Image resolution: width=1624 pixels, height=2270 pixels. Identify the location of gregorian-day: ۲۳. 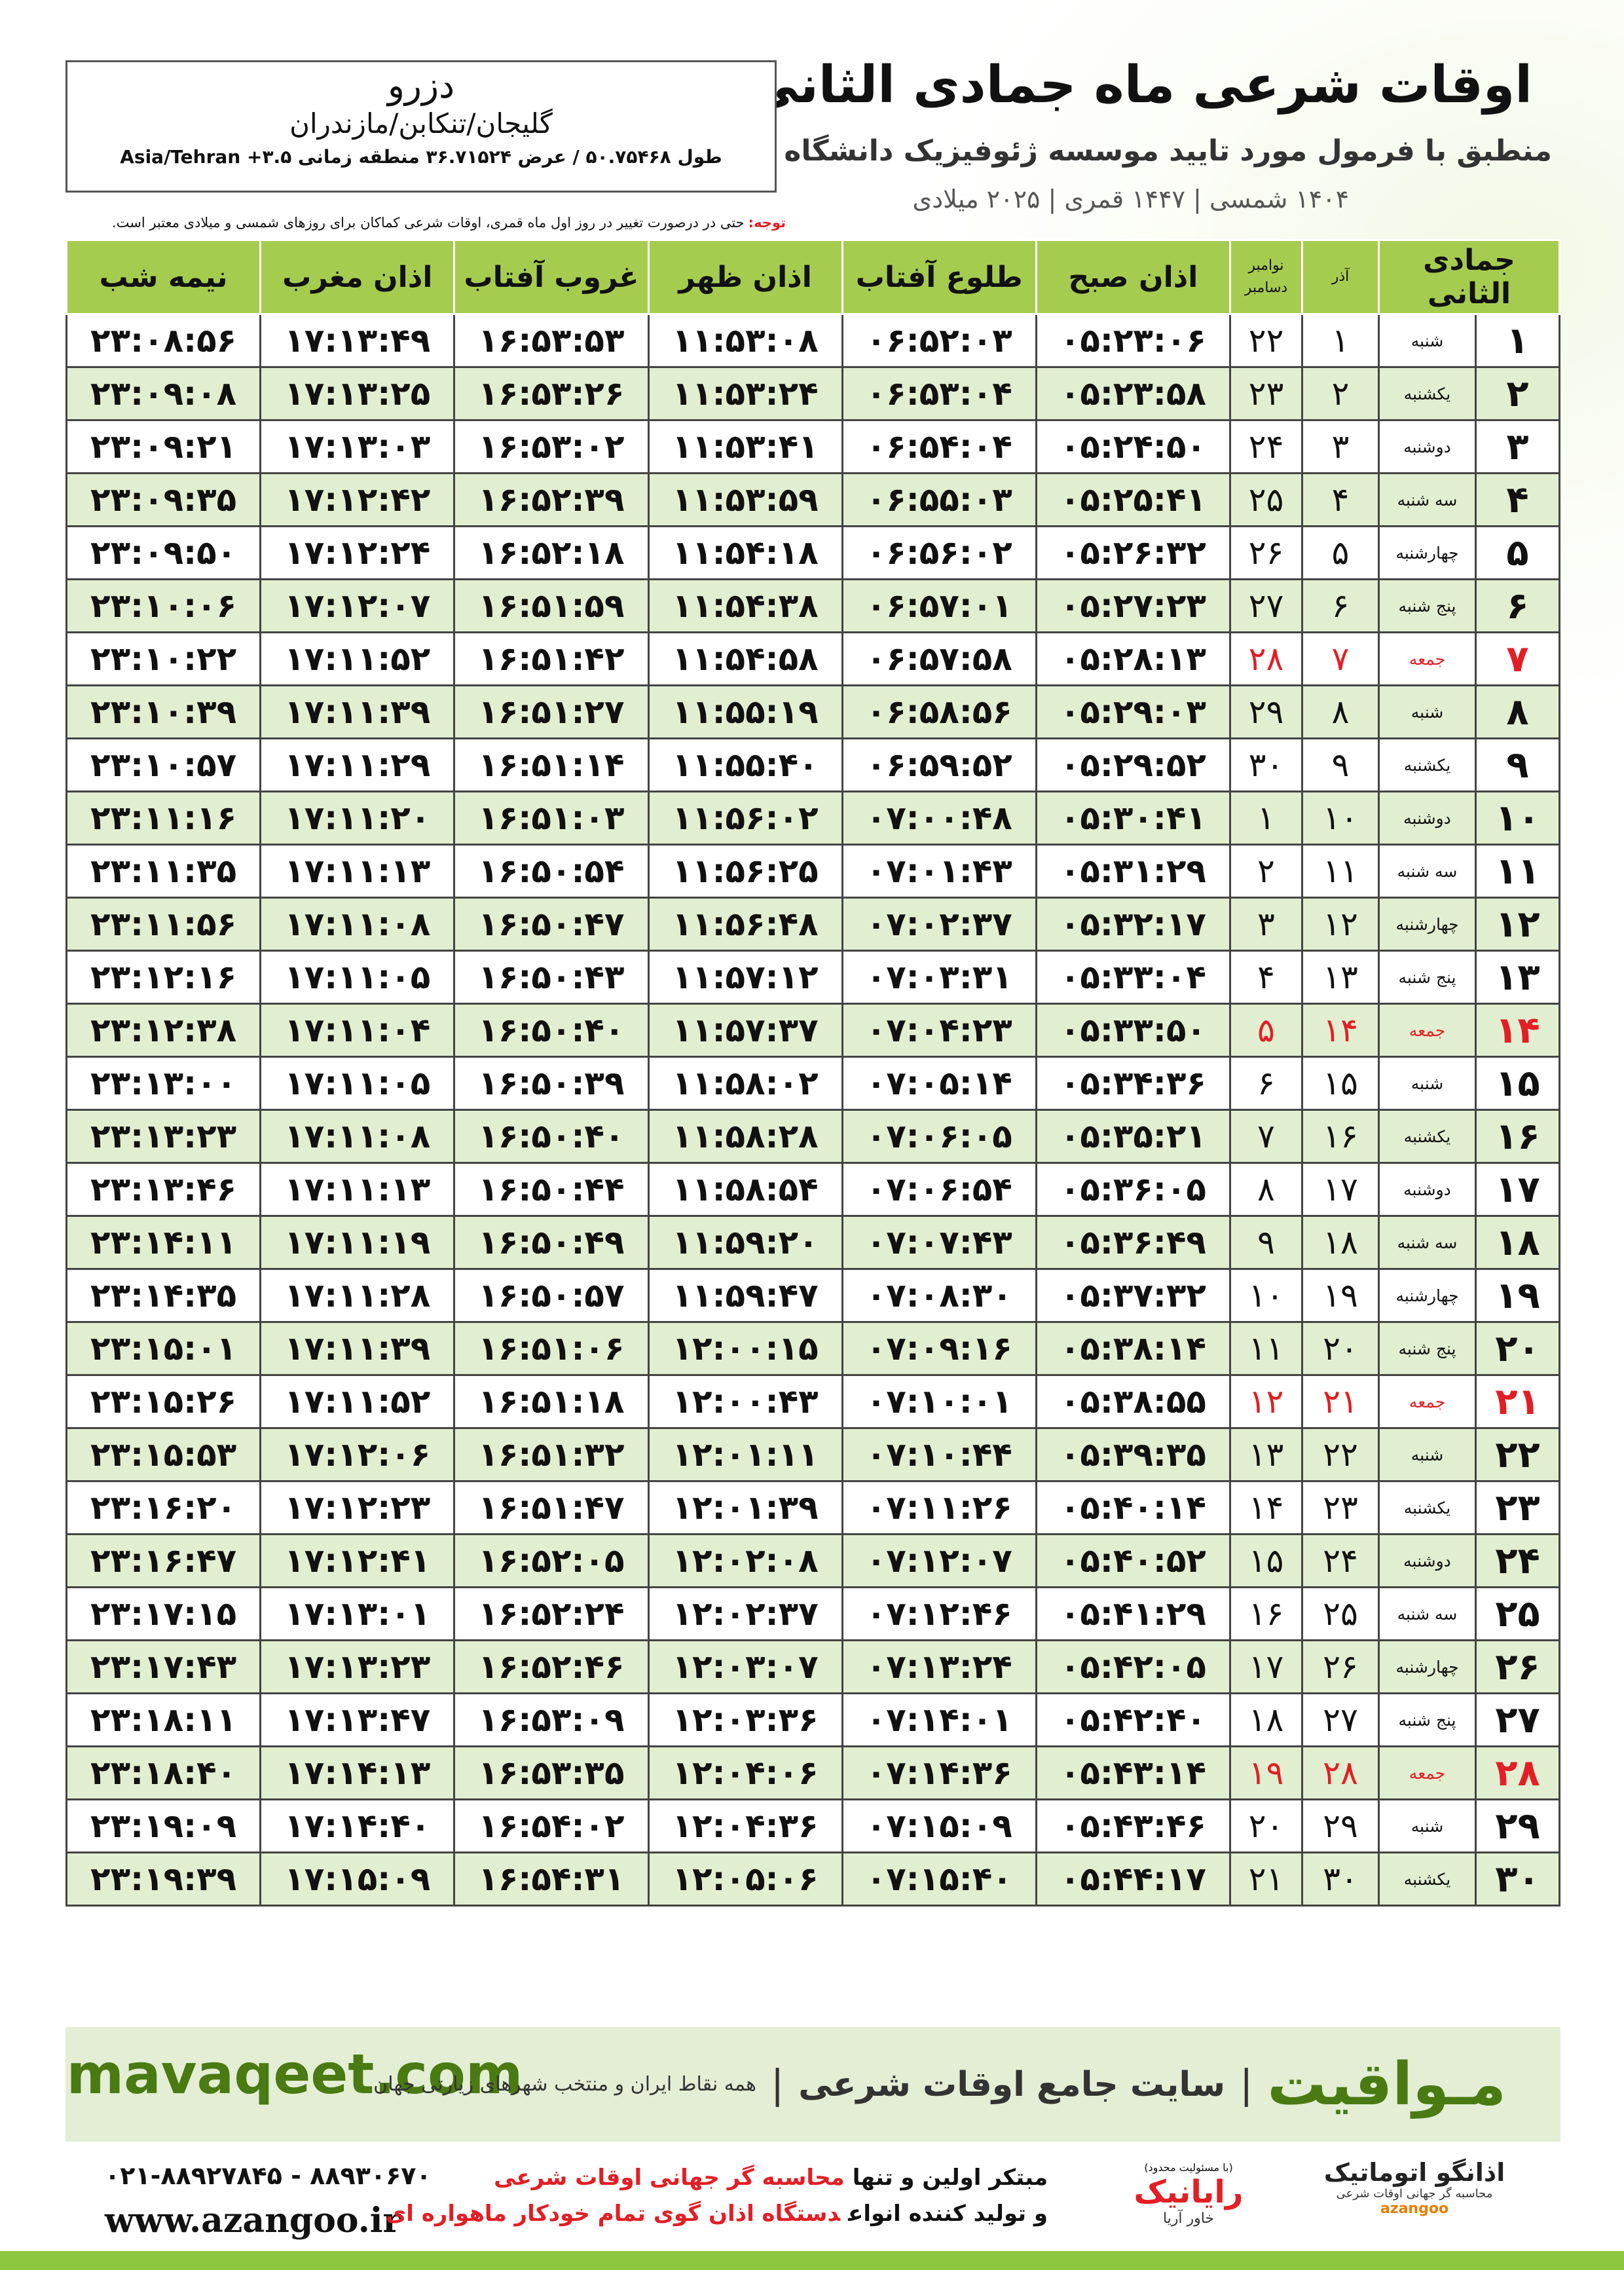
(1265, 393).